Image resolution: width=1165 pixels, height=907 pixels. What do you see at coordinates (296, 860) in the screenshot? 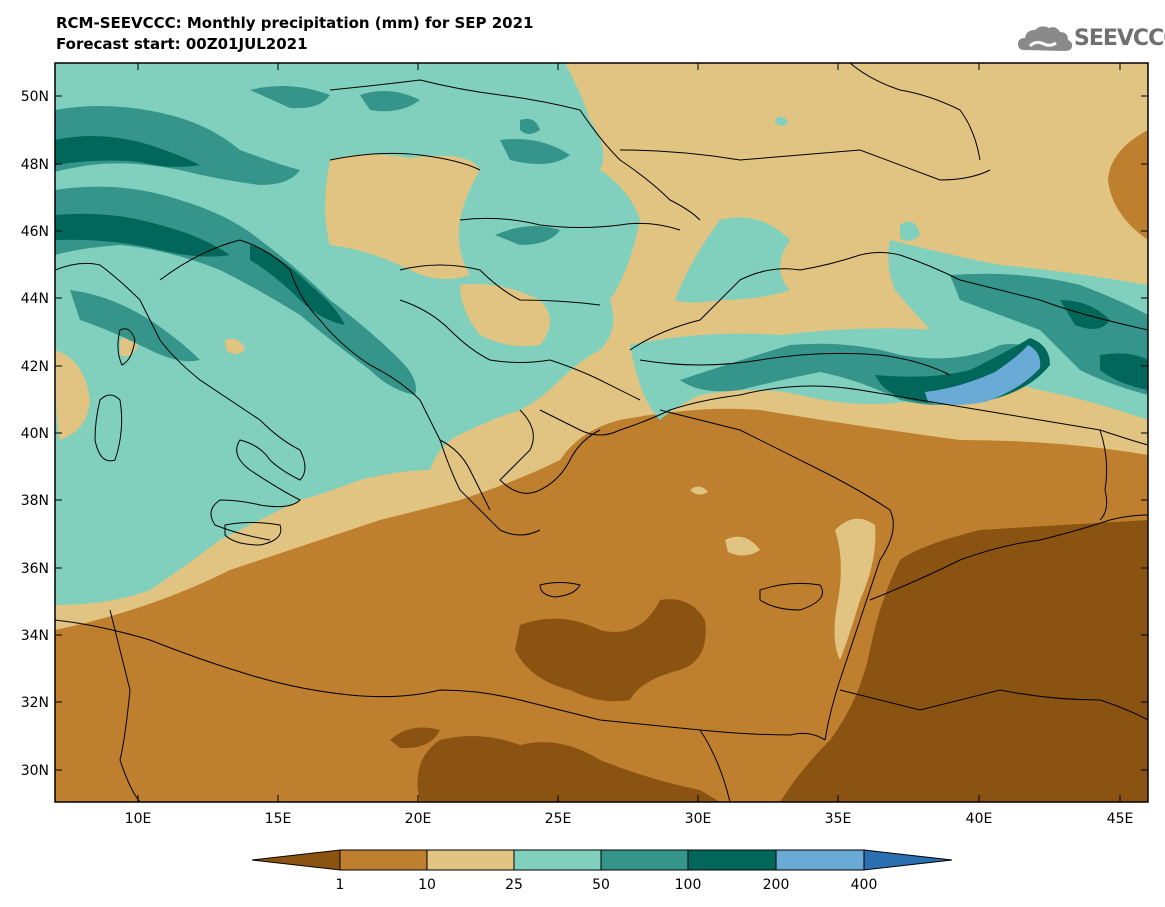
I see `colorbar-arrow-low` at bounding box center [296, 860].